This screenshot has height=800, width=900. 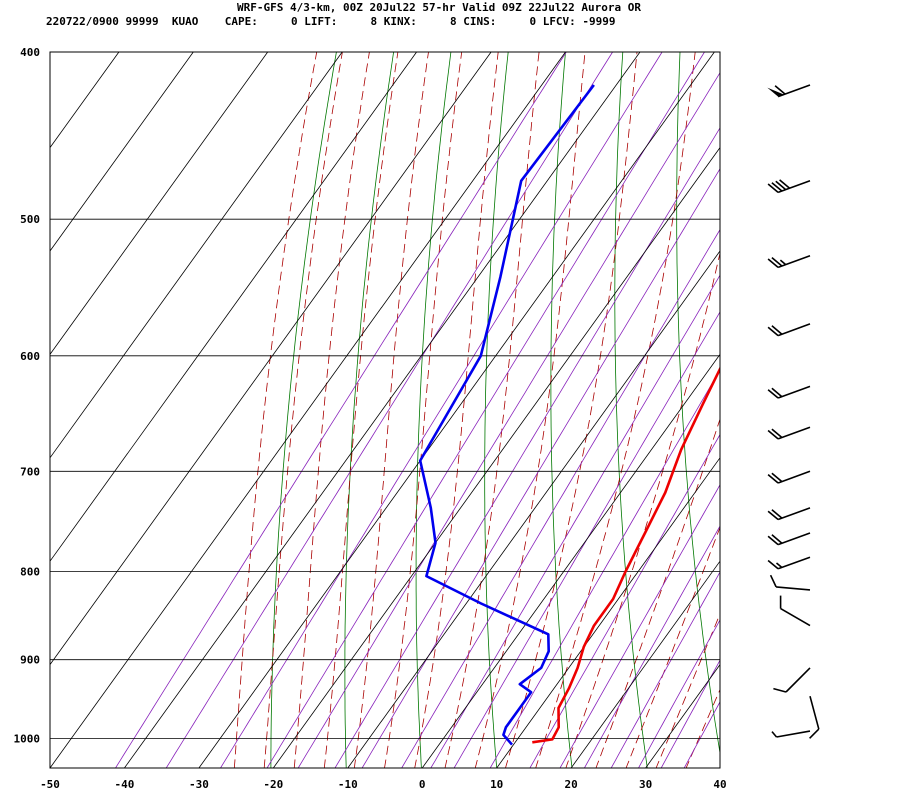 What do you see at coordinates (348, 784) in the screenshot?
I see `x-tick-label: -10` at bounding box center [348, 784].